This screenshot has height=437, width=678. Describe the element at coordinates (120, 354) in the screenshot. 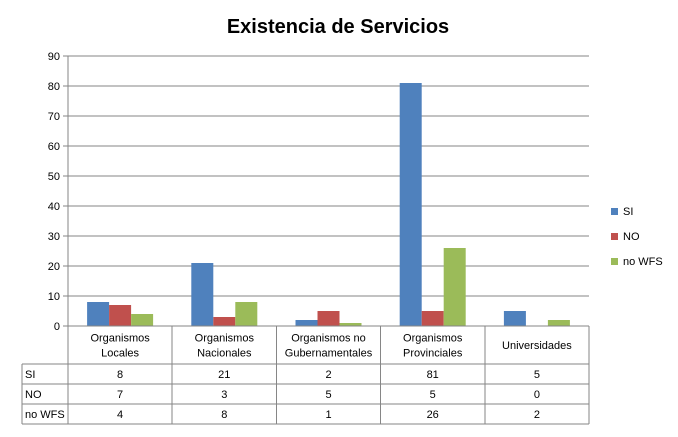

I see `category-label: Locales` at that location.